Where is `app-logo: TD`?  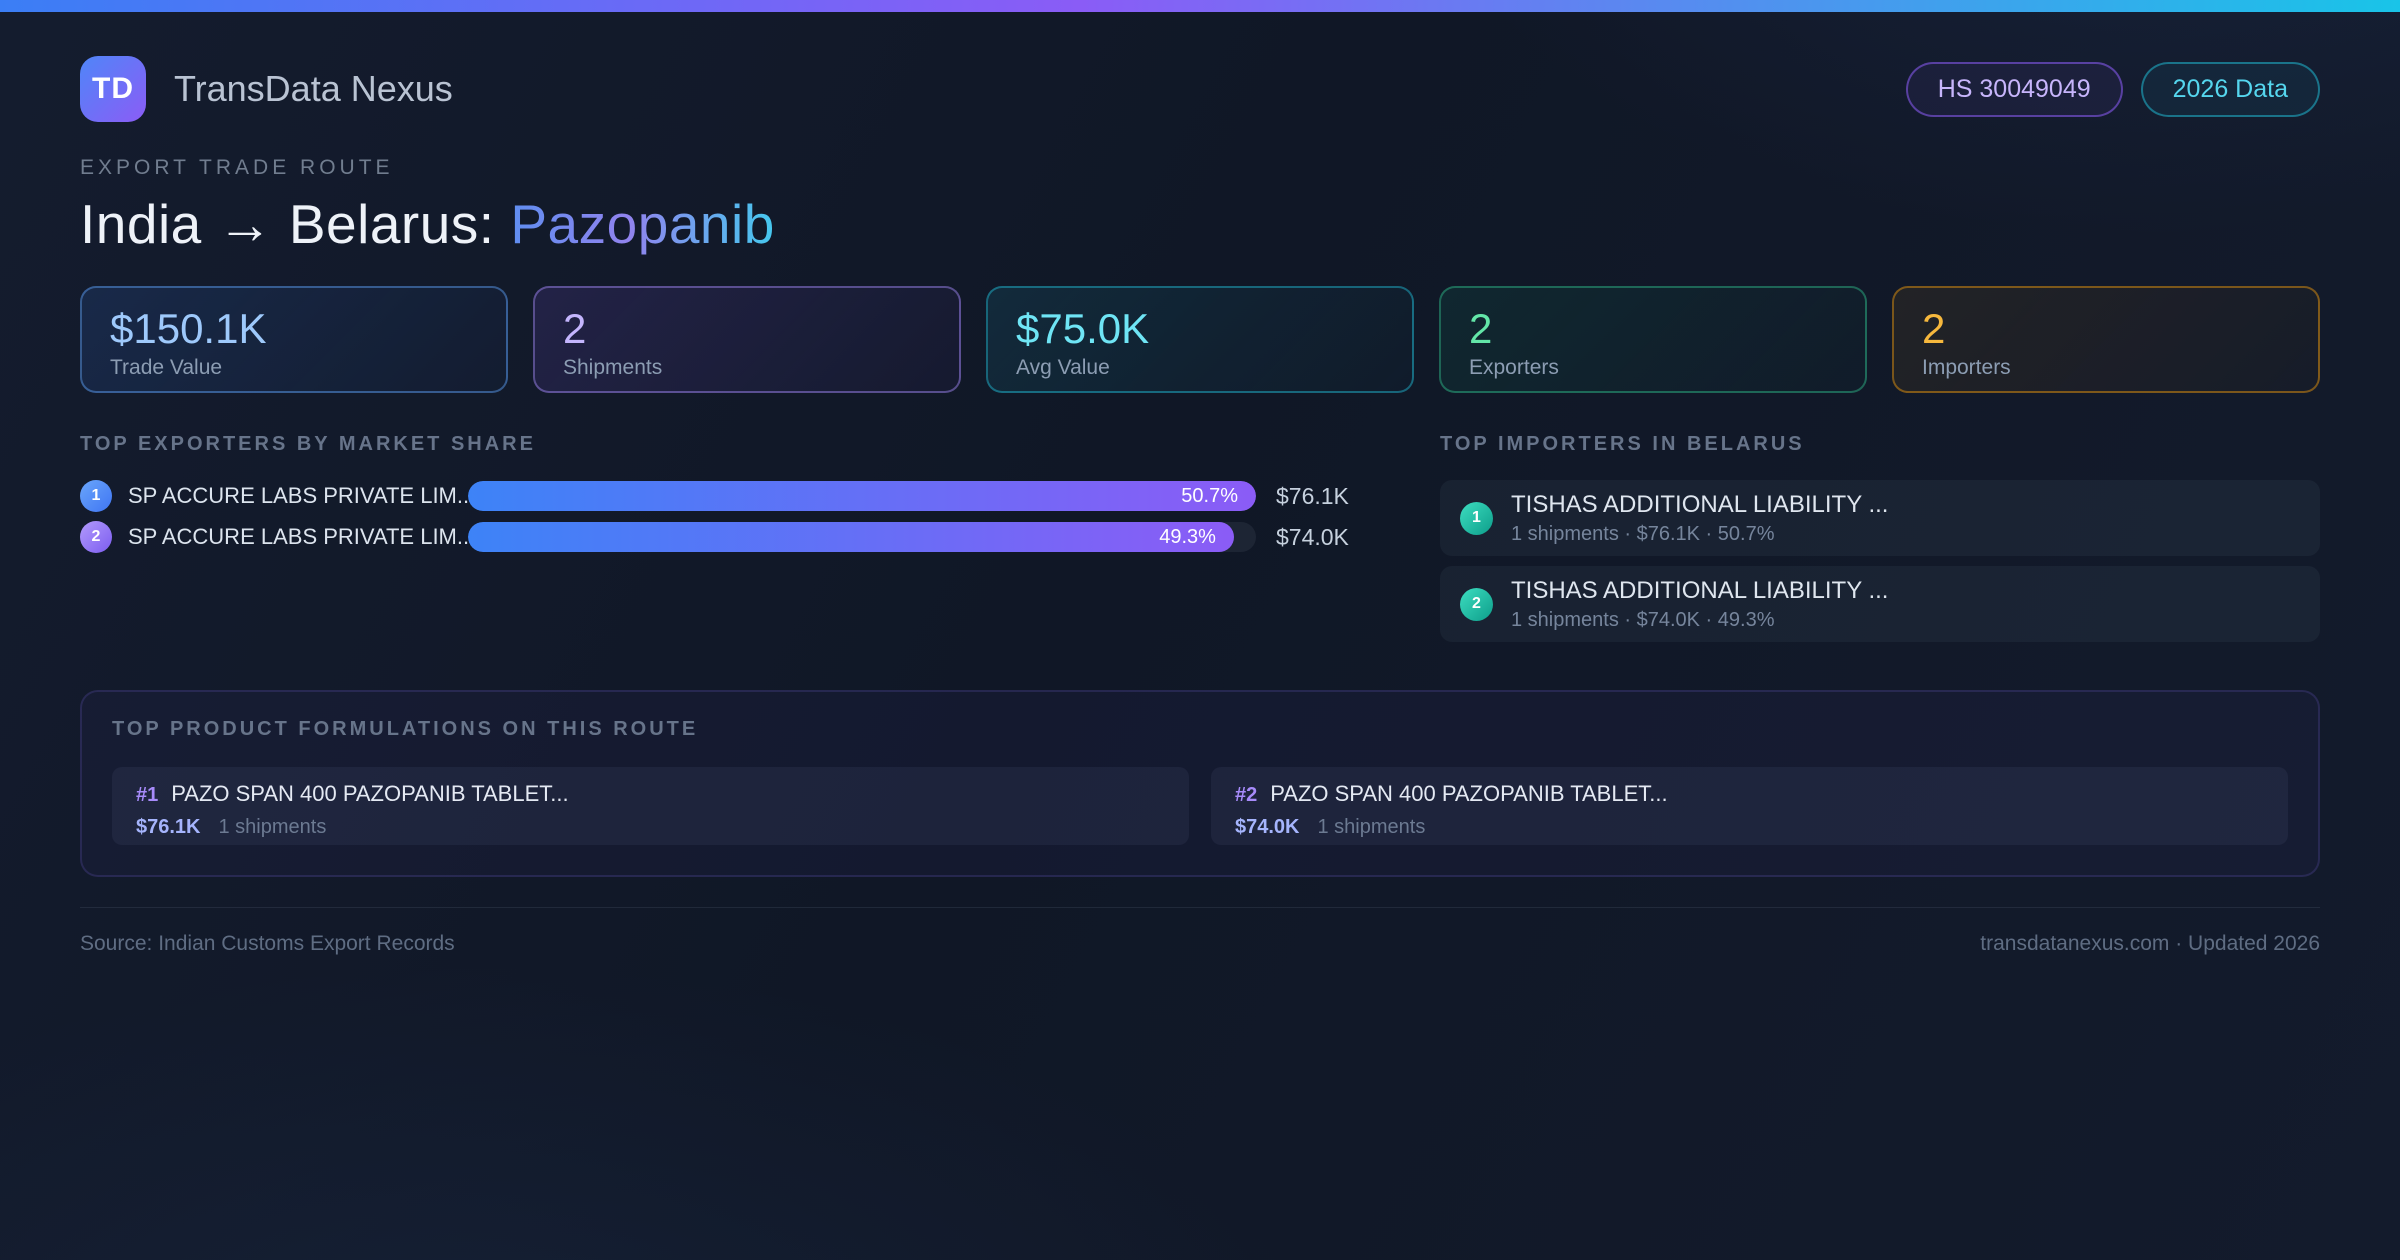 app-logo: TD is located at coordinates (113, 89).